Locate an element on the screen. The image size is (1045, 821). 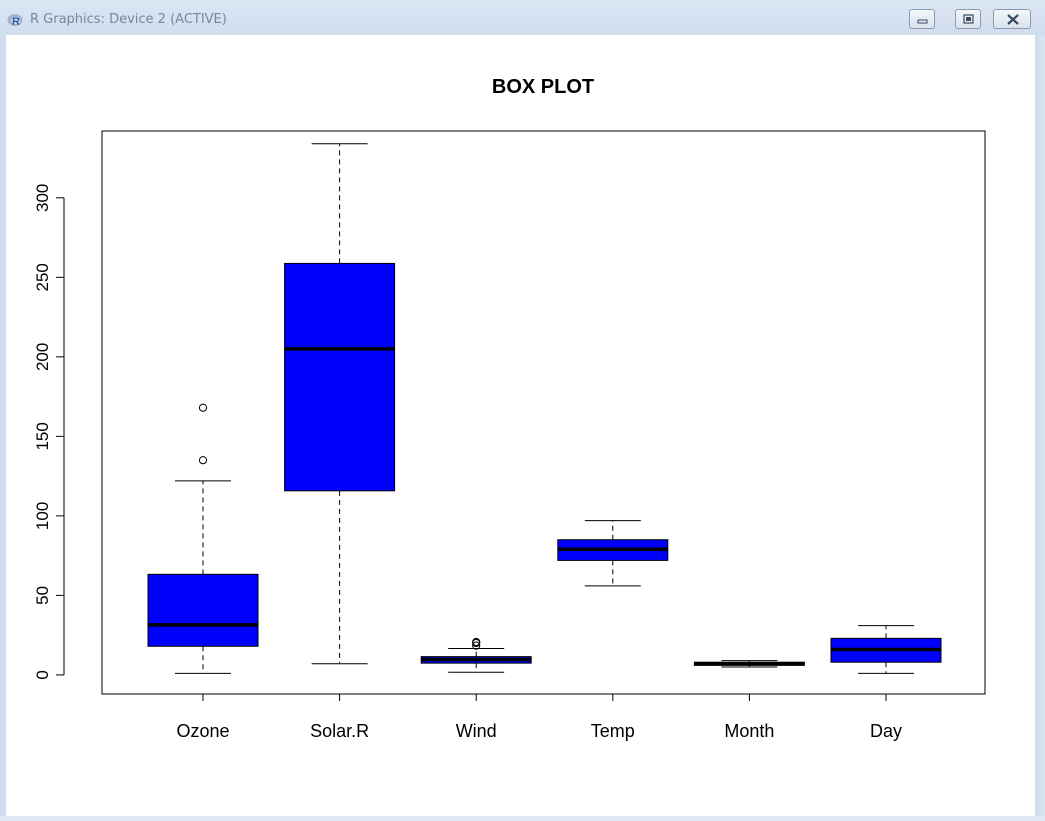
x-tick-label: Solar.R is located at coordinates (339, 731).